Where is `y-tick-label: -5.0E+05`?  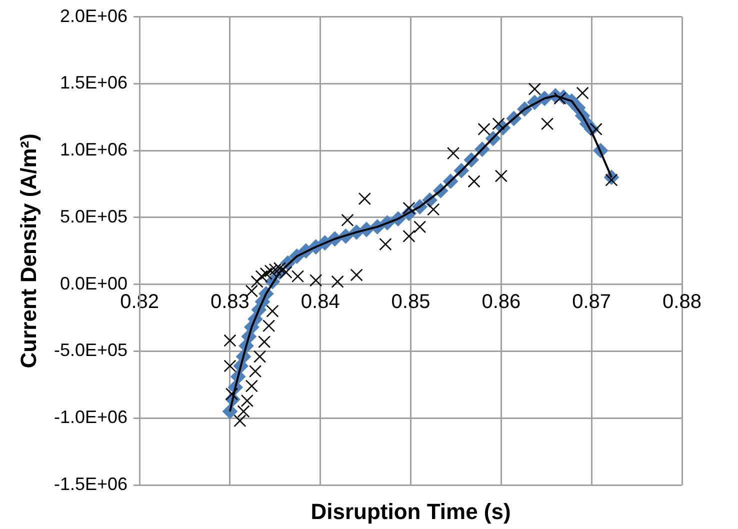 y-tick-label: -5.0E+05 is located at coordinates (91, 350).